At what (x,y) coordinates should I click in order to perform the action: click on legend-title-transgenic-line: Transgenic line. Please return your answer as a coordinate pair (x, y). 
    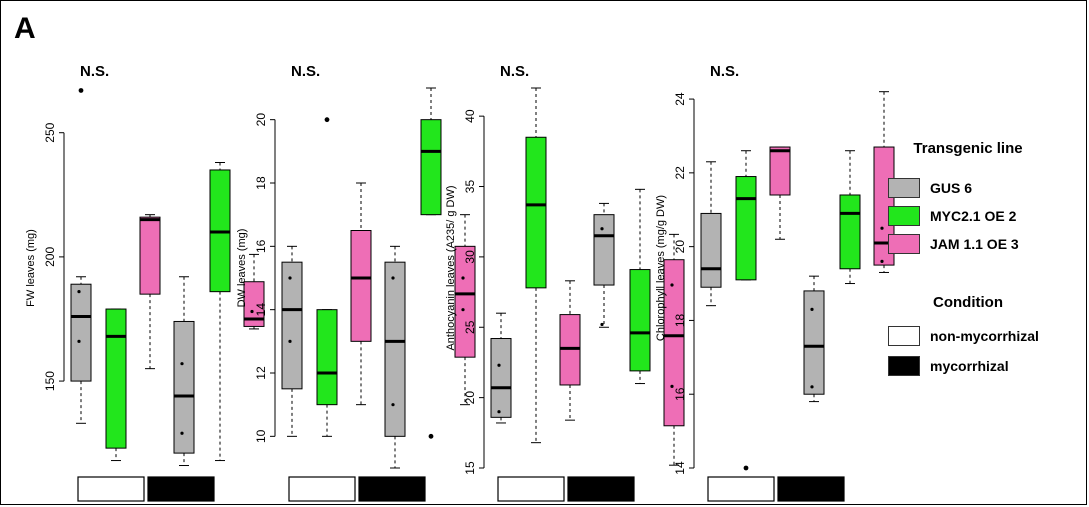
    Looking at the image, I should click on (968, 148).